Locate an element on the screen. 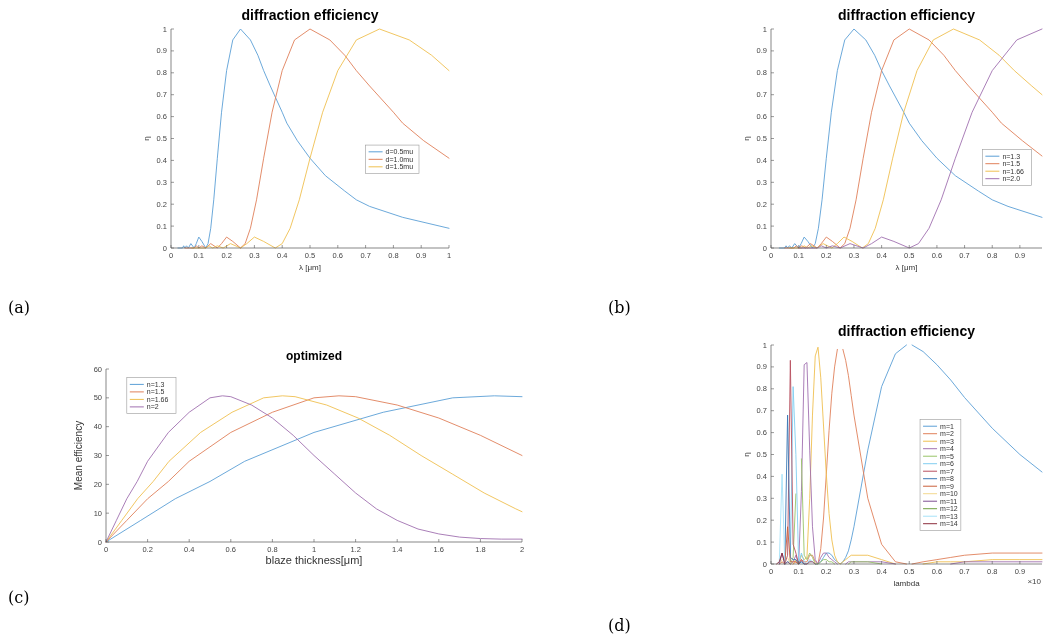  y-axis-title: Mean efficiency is located at coordinates (78, 455).